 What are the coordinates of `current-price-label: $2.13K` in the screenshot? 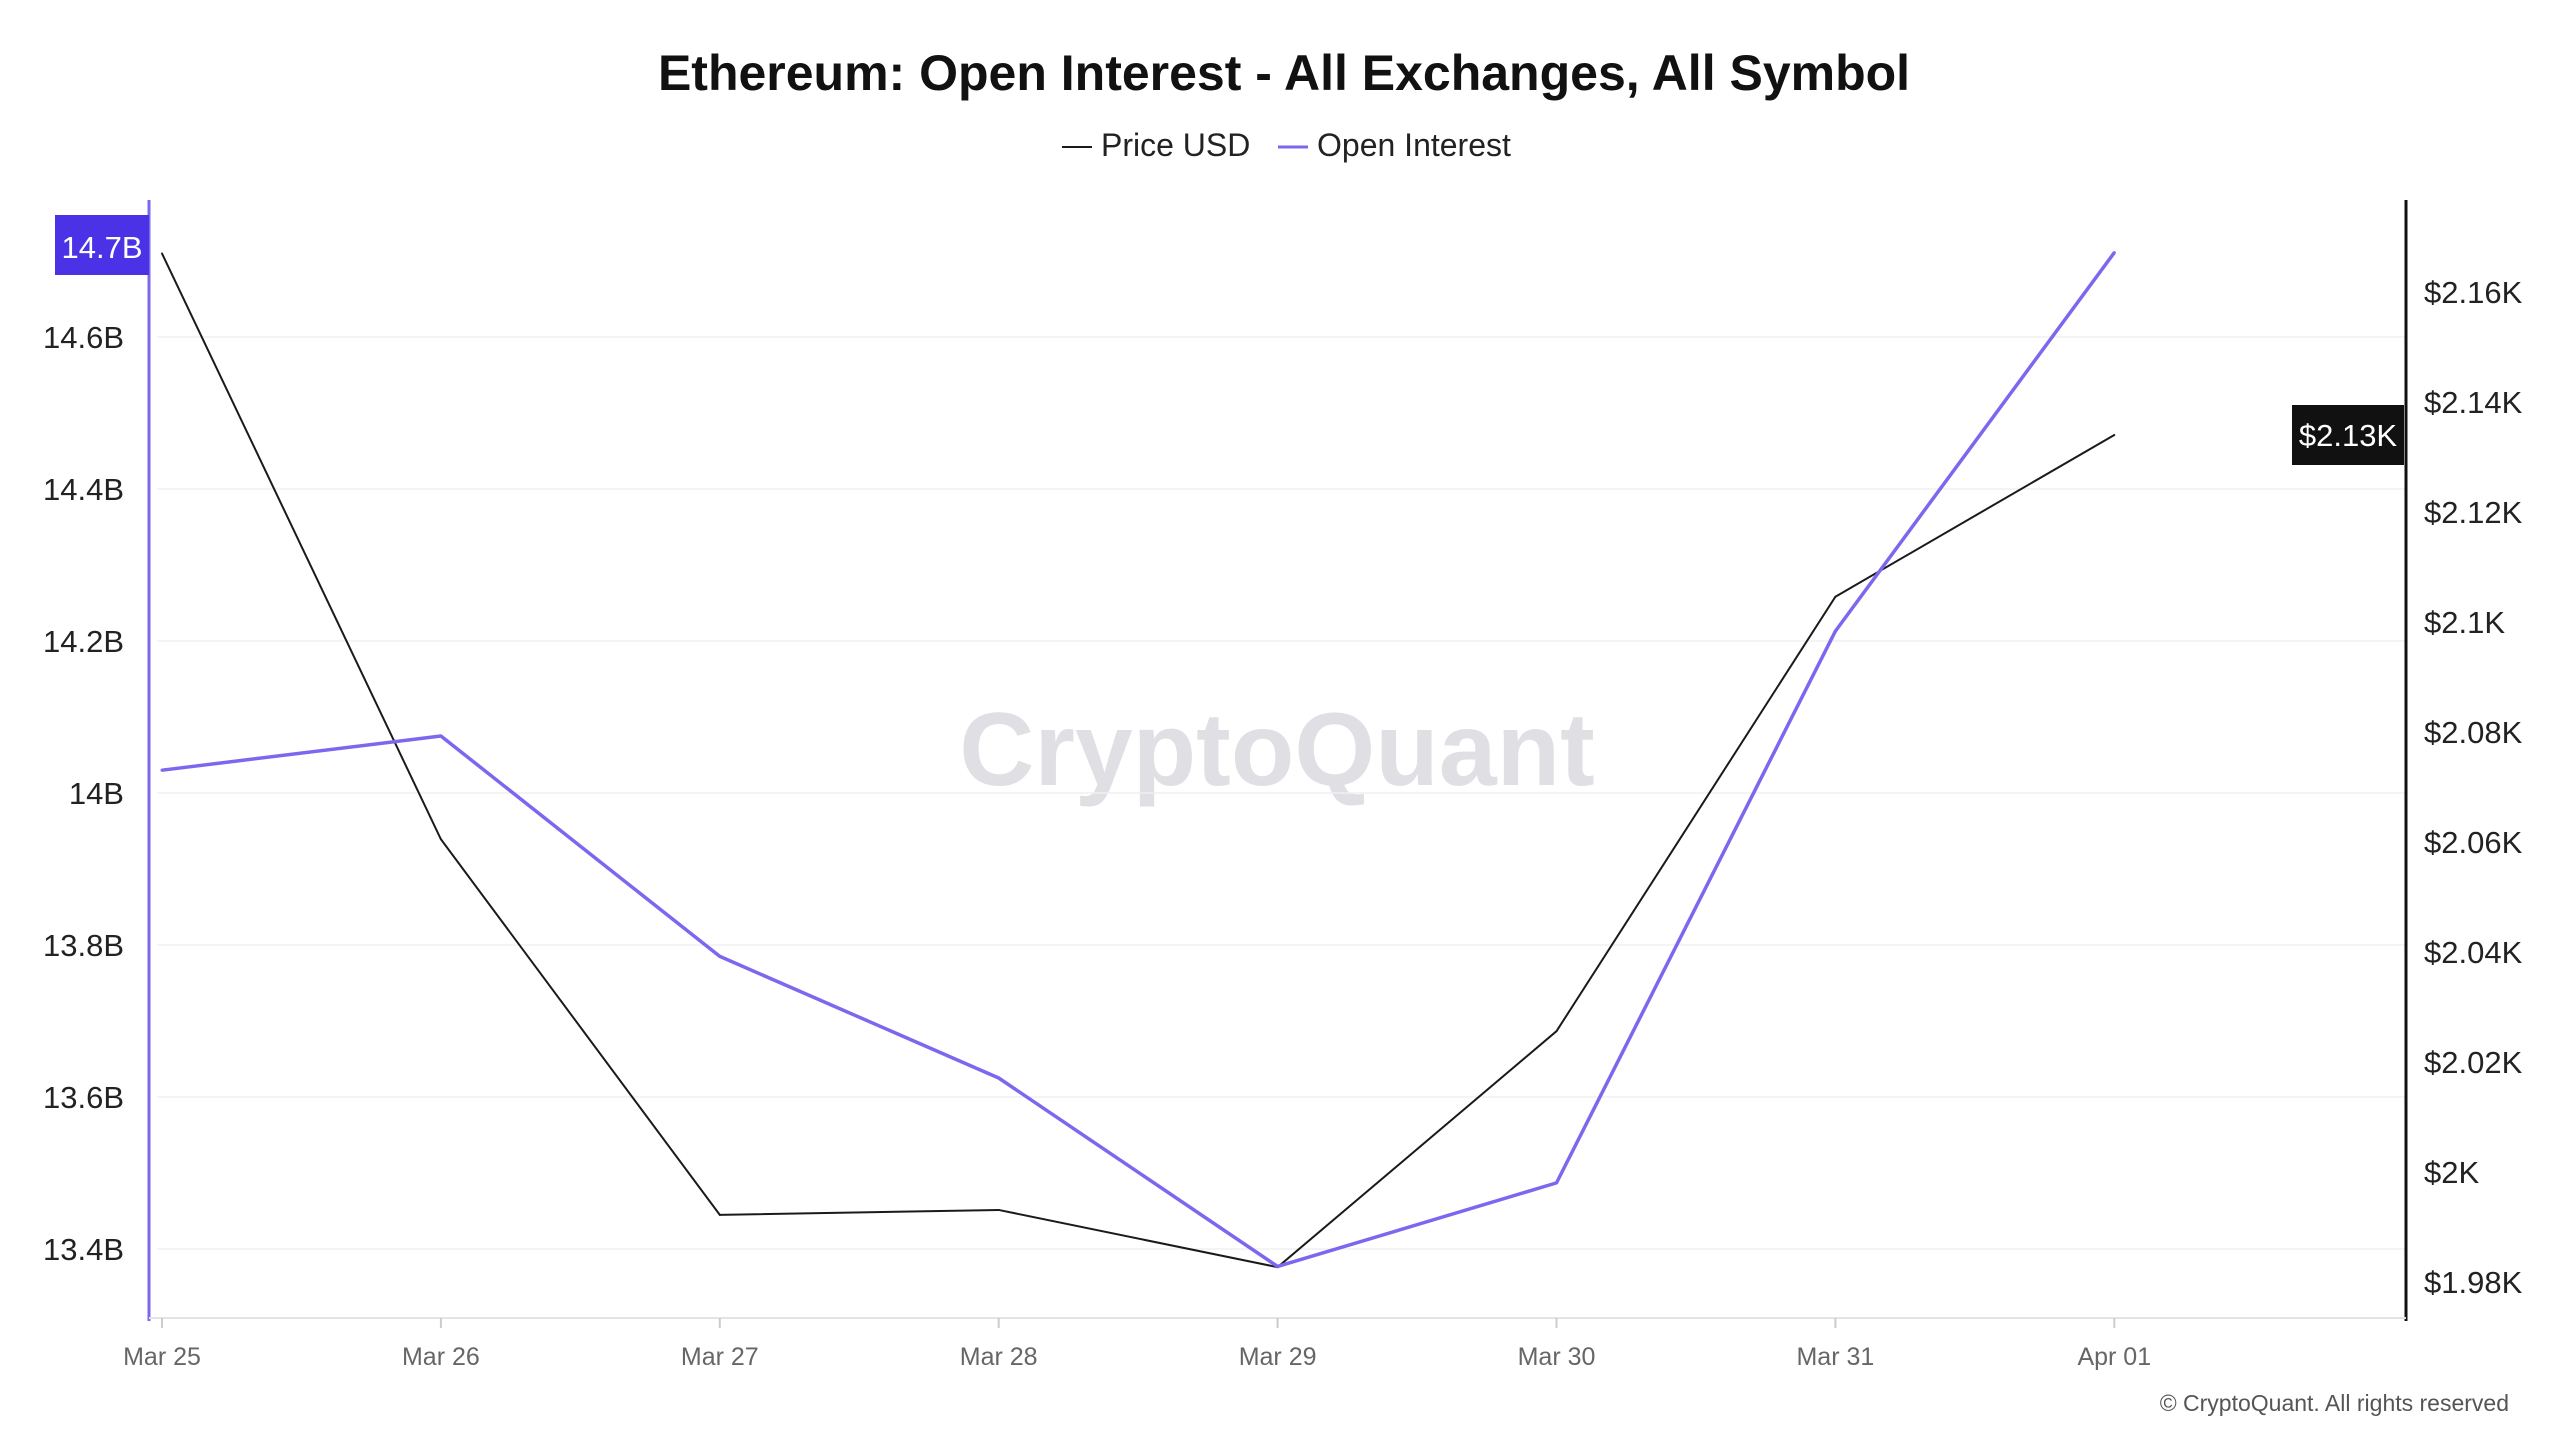 It's located at (2348, 435).